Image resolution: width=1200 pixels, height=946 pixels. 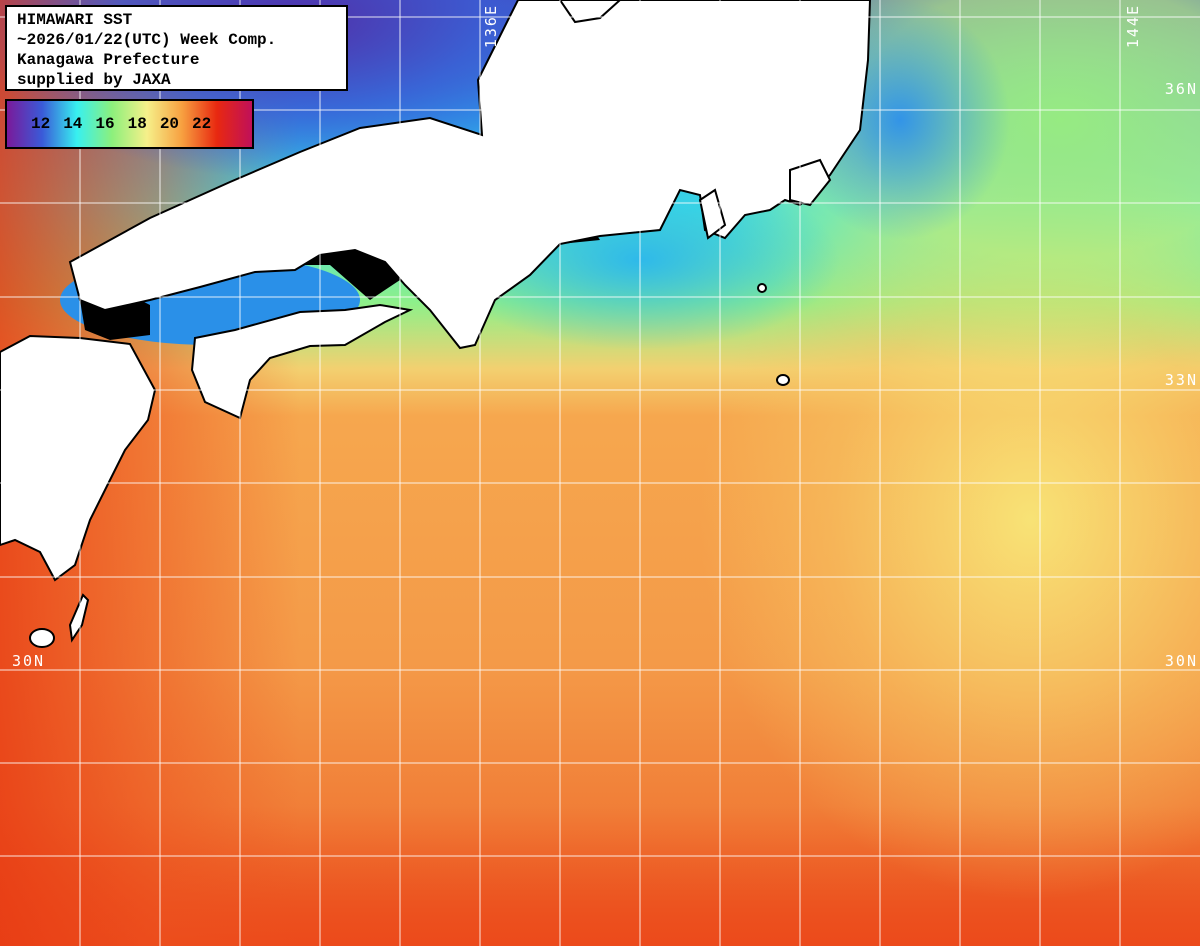 I want to click on tanegashima-island, so click(x=79, y=618).